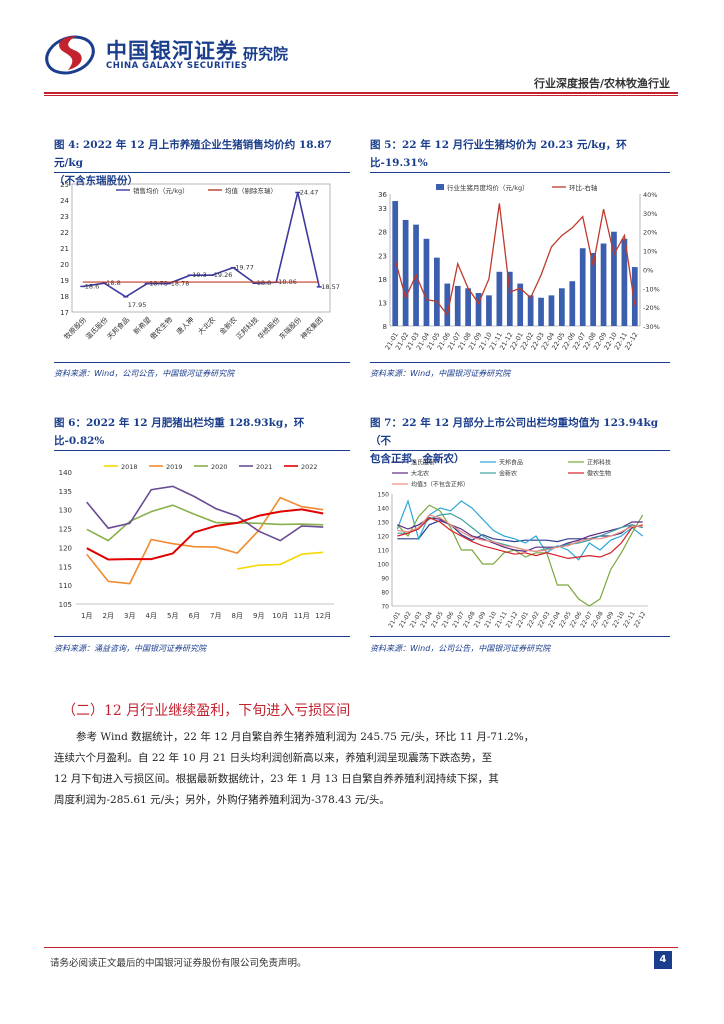 The width and height of the screenshot is (724, 1024). What do you see at coordinates (488, 187) in the screenshot?
I see `fig5-legend-label: 行业生猪月度均价（元/kg）` at bounding box center [488, 187].